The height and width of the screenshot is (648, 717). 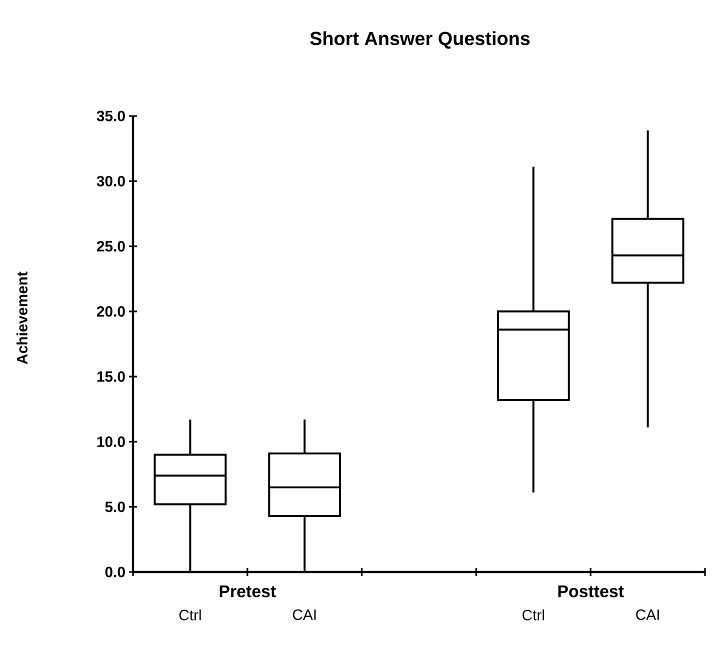 I want to click on chart-title: Short Answer Questions, so click(x=420, y=40).